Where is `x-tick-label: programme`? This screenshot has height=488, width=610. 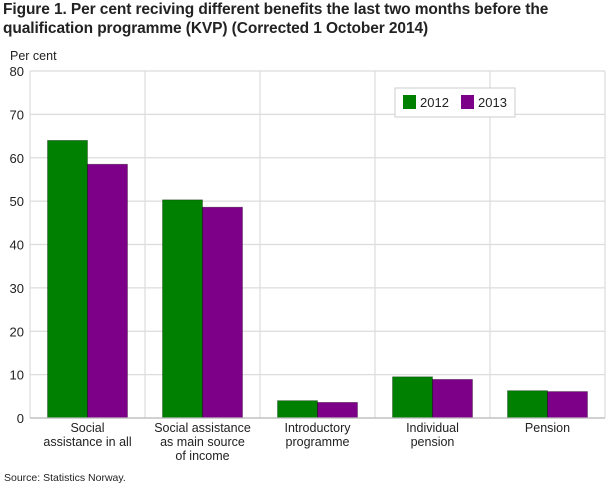
x-tick-label: programme is located at coordinates (318, 442).